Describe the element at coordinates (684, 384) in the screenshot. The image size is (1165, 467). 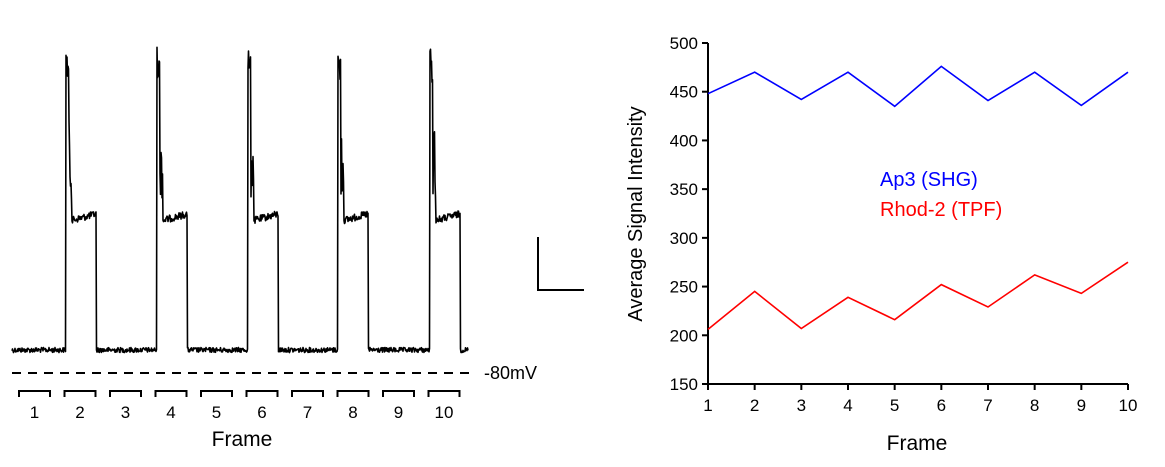
I see `y-tick-label: 150` at that location.